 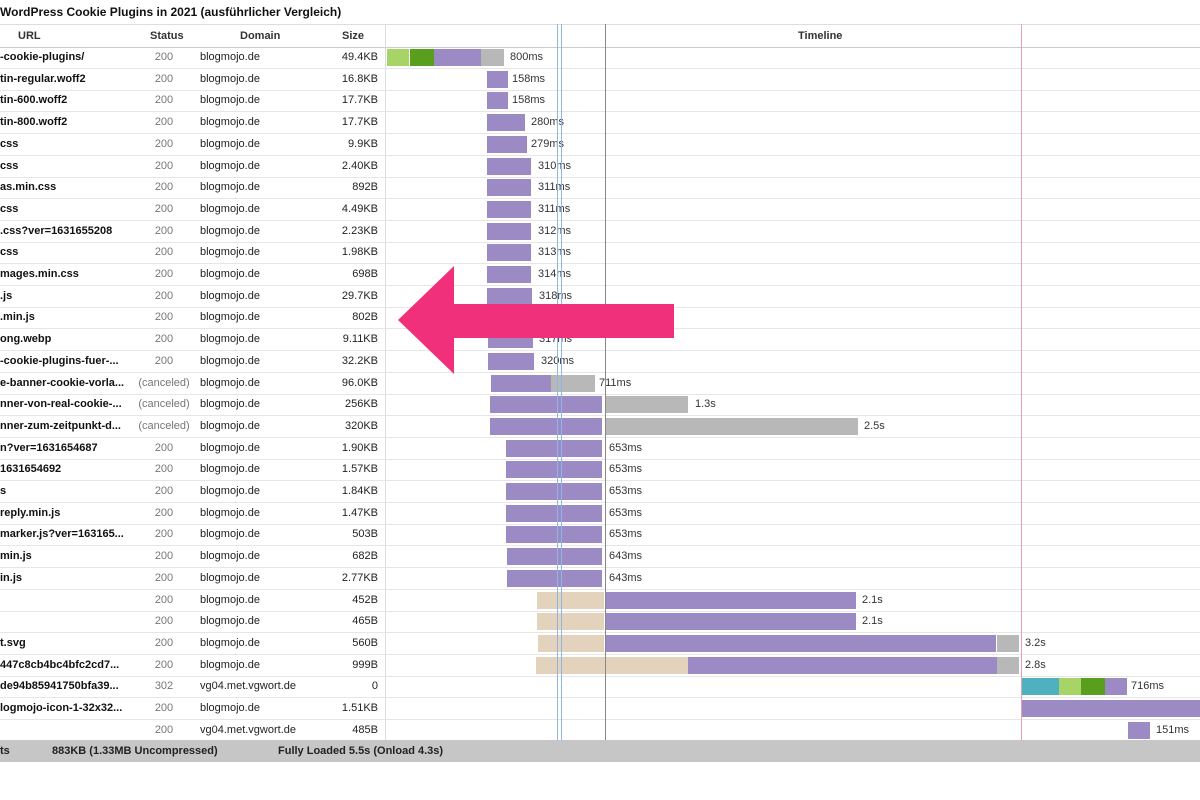 What do you see at coordinates (626, 577) in the screenshot?
I see `request-duration: 643ms` at bounding box center [626, 577].